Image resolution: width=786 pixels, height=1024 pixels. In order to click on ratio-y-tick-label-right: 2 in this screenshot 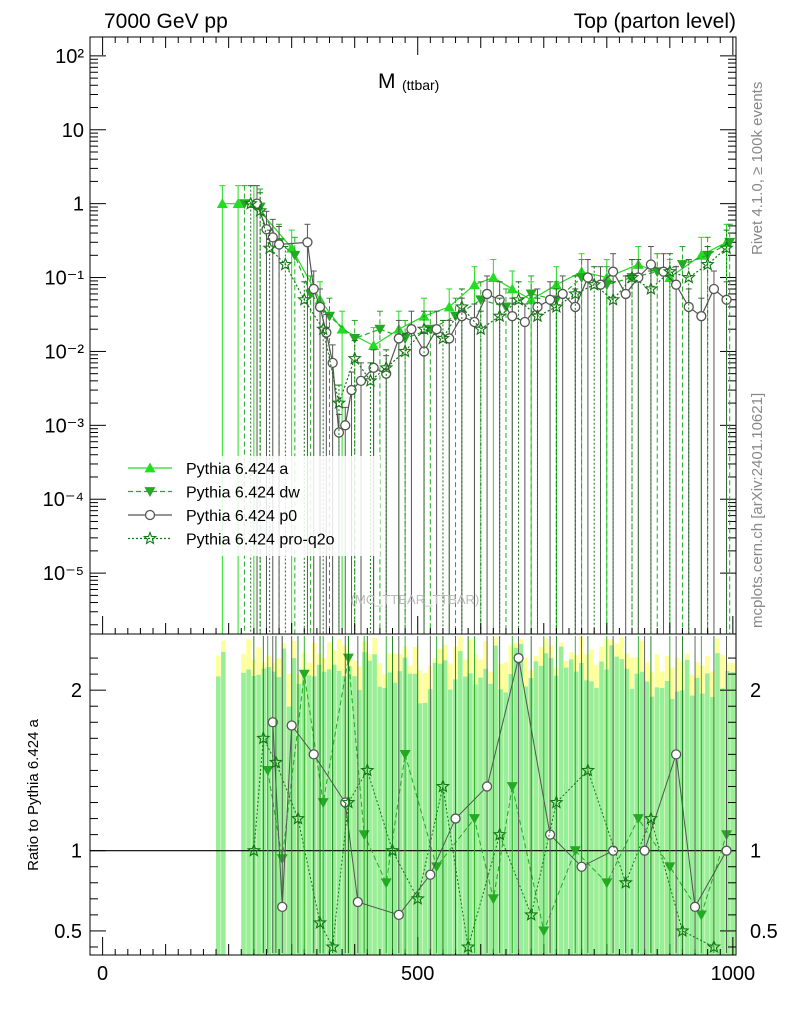, I will do `click(755, 691)`.